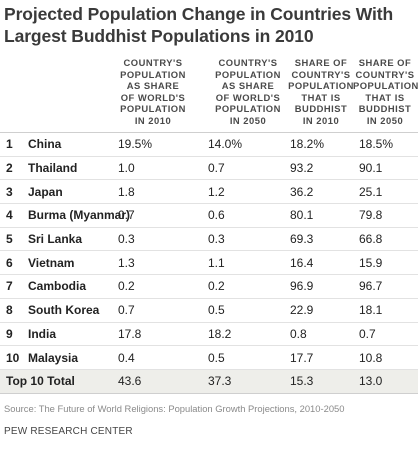 This screenshot has width=420, height=450. What do you see at coordinates (163, 168) in the screenshot?
I see `value-cell: 1.0` at bounding box center [163, 168].